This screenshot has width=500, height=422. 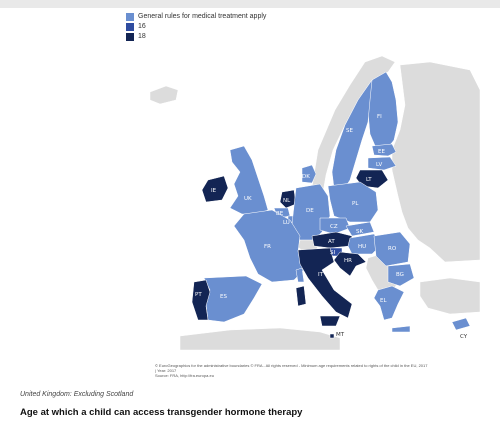 What do you see at coordinates (249, 180) in the screenshot?
I see `country-uk` at bounding box center [249, 180].